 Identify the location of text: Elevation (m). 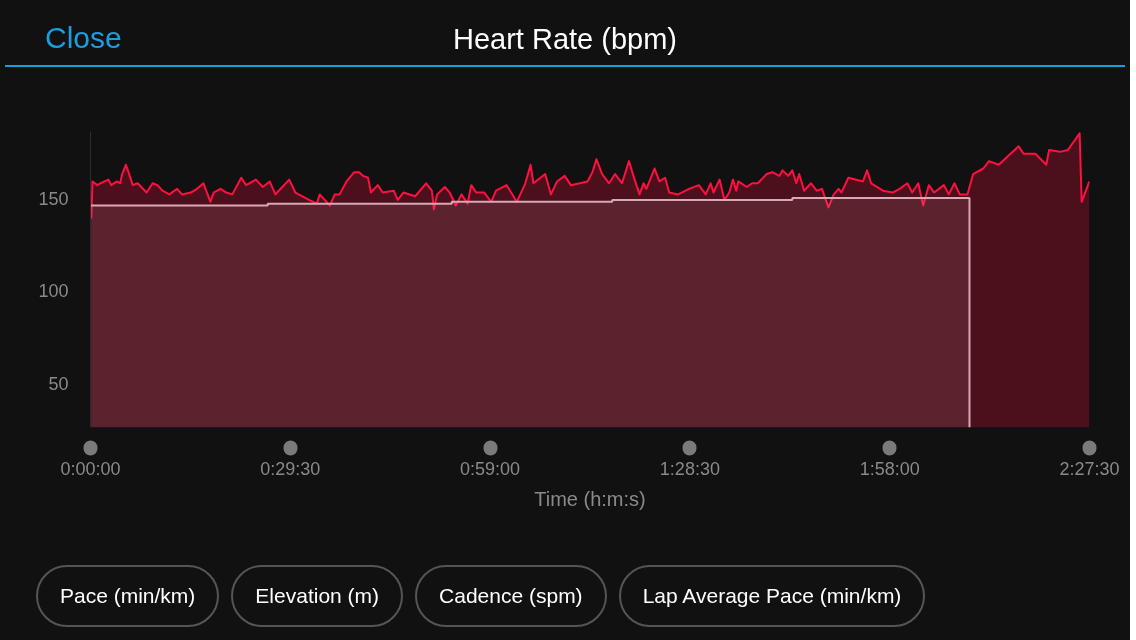
(317, 596).